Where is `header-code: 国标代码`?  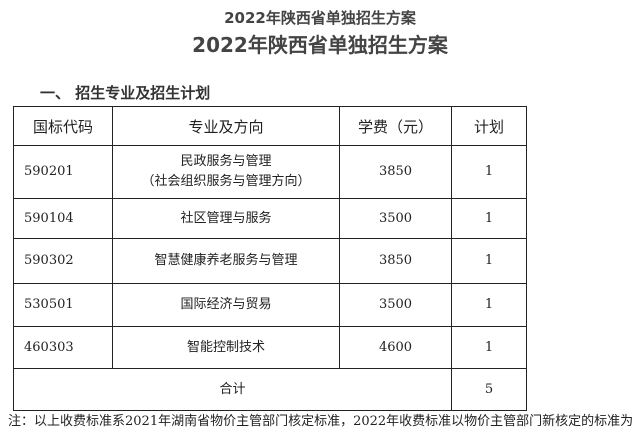 header-code: 国标代码 is located at coordinates (63, 126).